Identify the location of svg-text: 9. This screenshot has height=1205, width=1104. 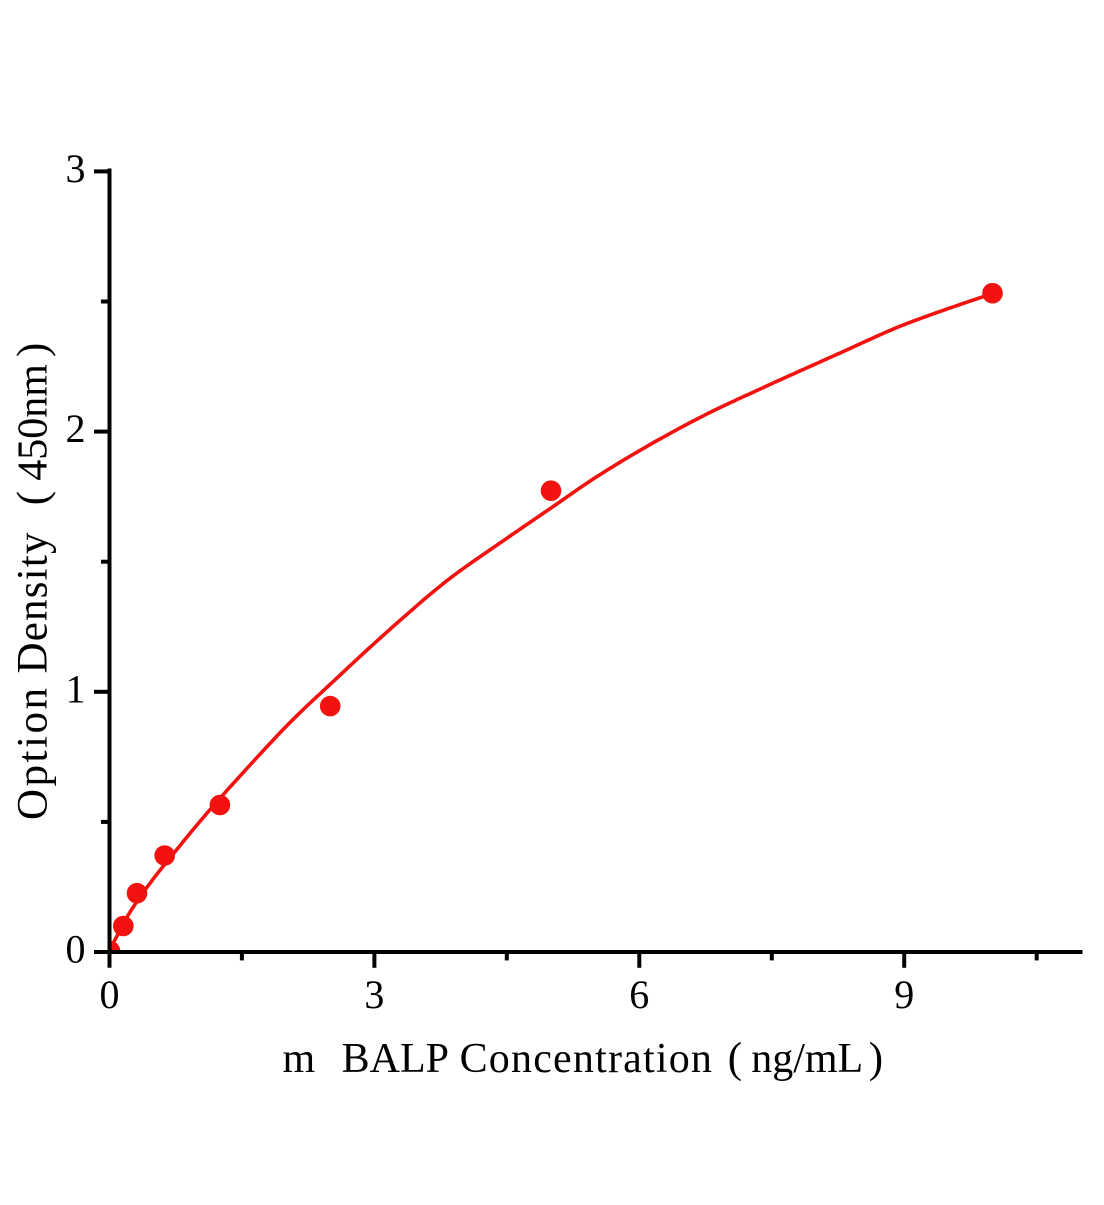
(904, 994).